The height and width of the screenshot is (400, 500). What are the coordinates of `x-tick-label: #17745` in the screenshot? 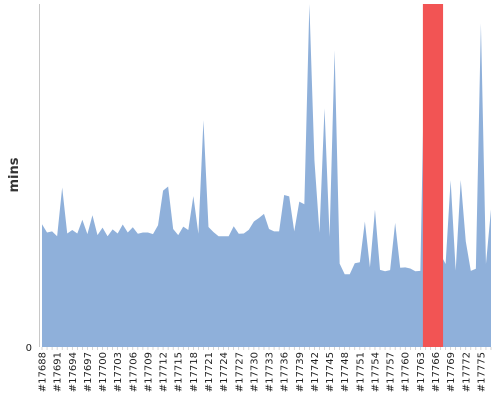 It's located at (330, 372).